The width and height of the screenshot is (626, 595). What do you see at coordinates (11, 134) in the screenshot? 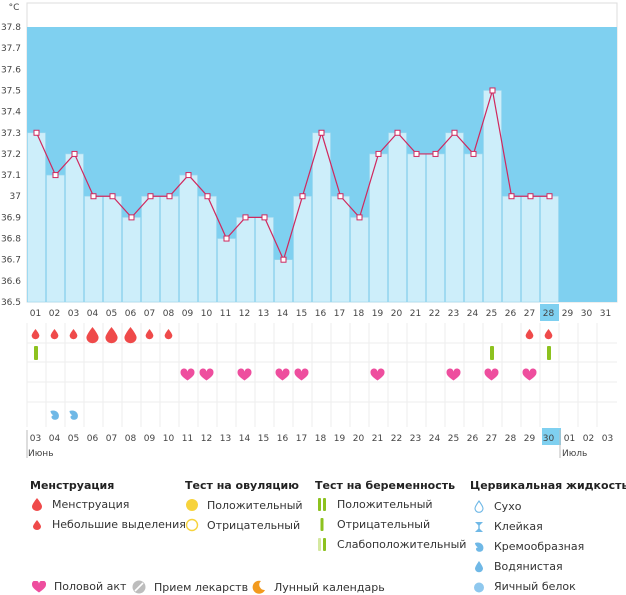
I see `y-tick-label: 37.3` at bounding box center [11, 134].